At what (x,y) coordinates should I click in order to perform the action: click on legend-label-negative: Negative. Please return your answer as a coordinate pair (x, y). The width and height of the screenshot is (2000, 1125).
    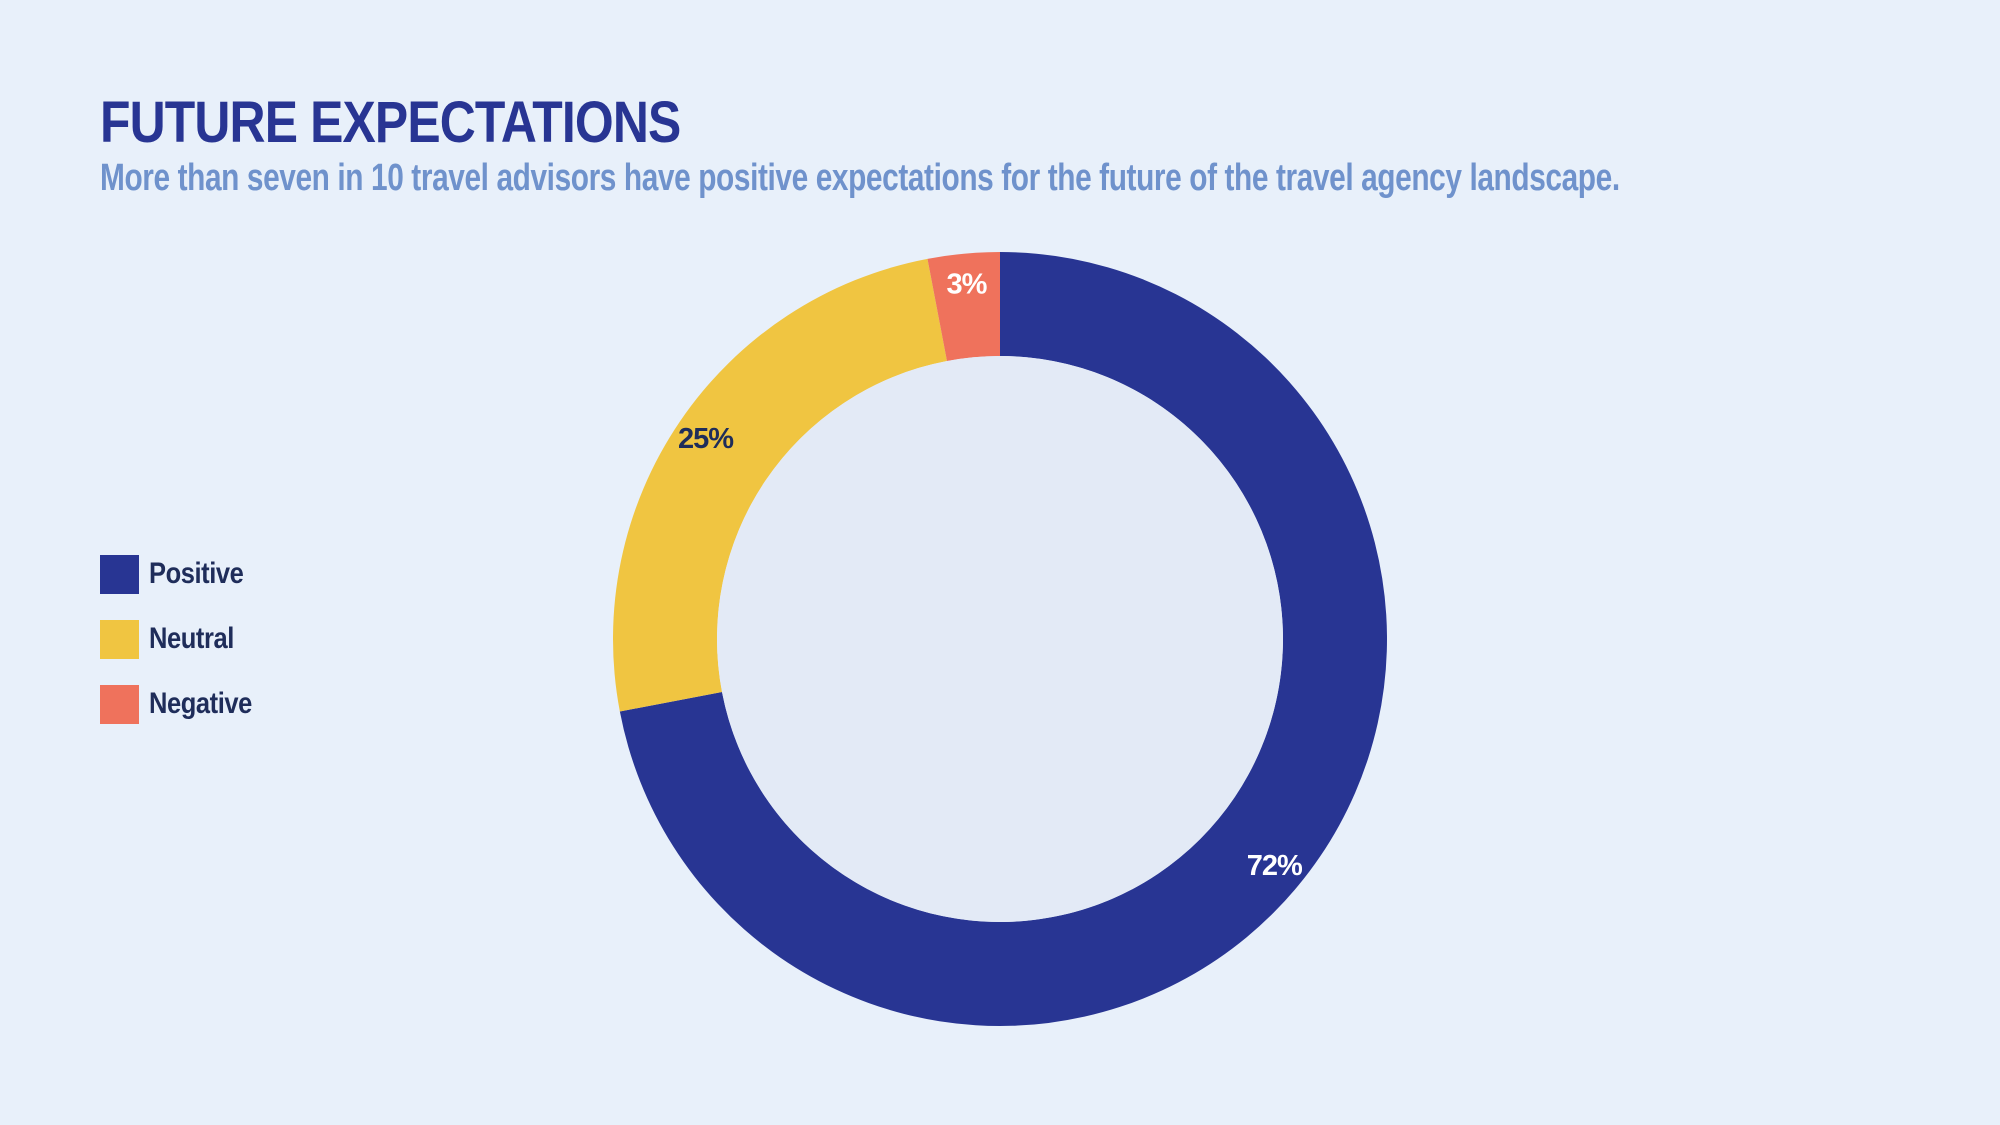
    Looking at the image, I should click on (200, 703).